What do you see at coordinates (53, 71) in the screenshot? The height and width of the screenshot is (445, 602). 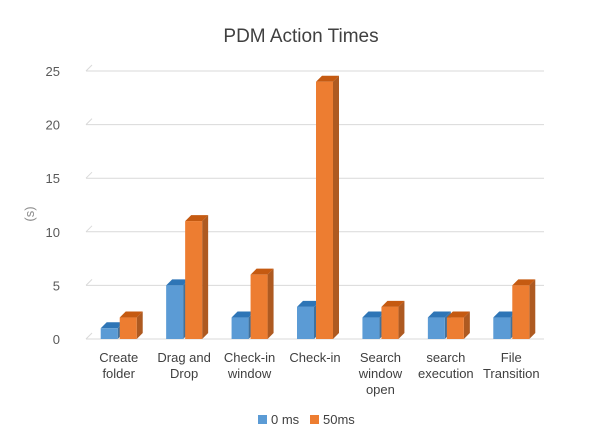 I see `y-tick-label: 25` at bounding box center [53, 71].